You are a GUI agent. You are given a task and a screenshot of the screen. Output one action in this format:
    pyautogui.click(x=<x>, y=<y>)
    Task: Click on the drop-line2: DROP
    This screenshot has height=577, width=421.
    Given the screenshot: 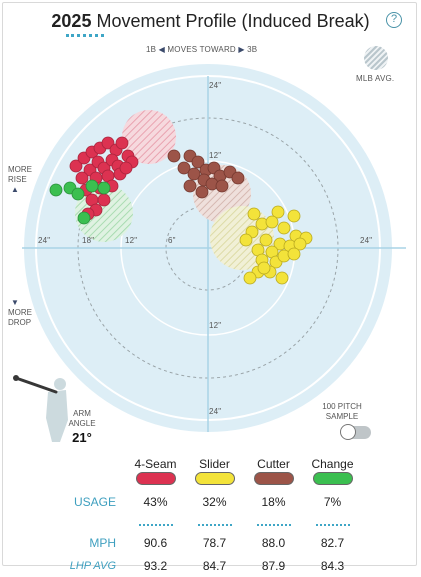 What is the action you would take?
    pyautogui.click(x=20, y=322)
    